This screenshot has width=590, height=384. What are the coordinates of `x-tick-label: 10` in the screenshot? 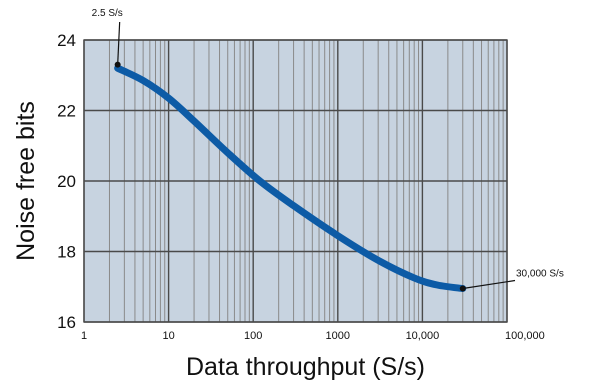 It's located at (168, 336).